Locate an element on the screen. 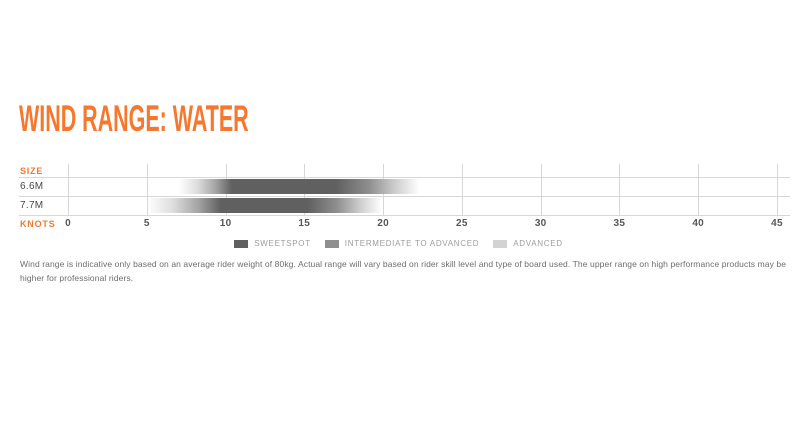  gridline-vertical is located at coordinates (777, 190).